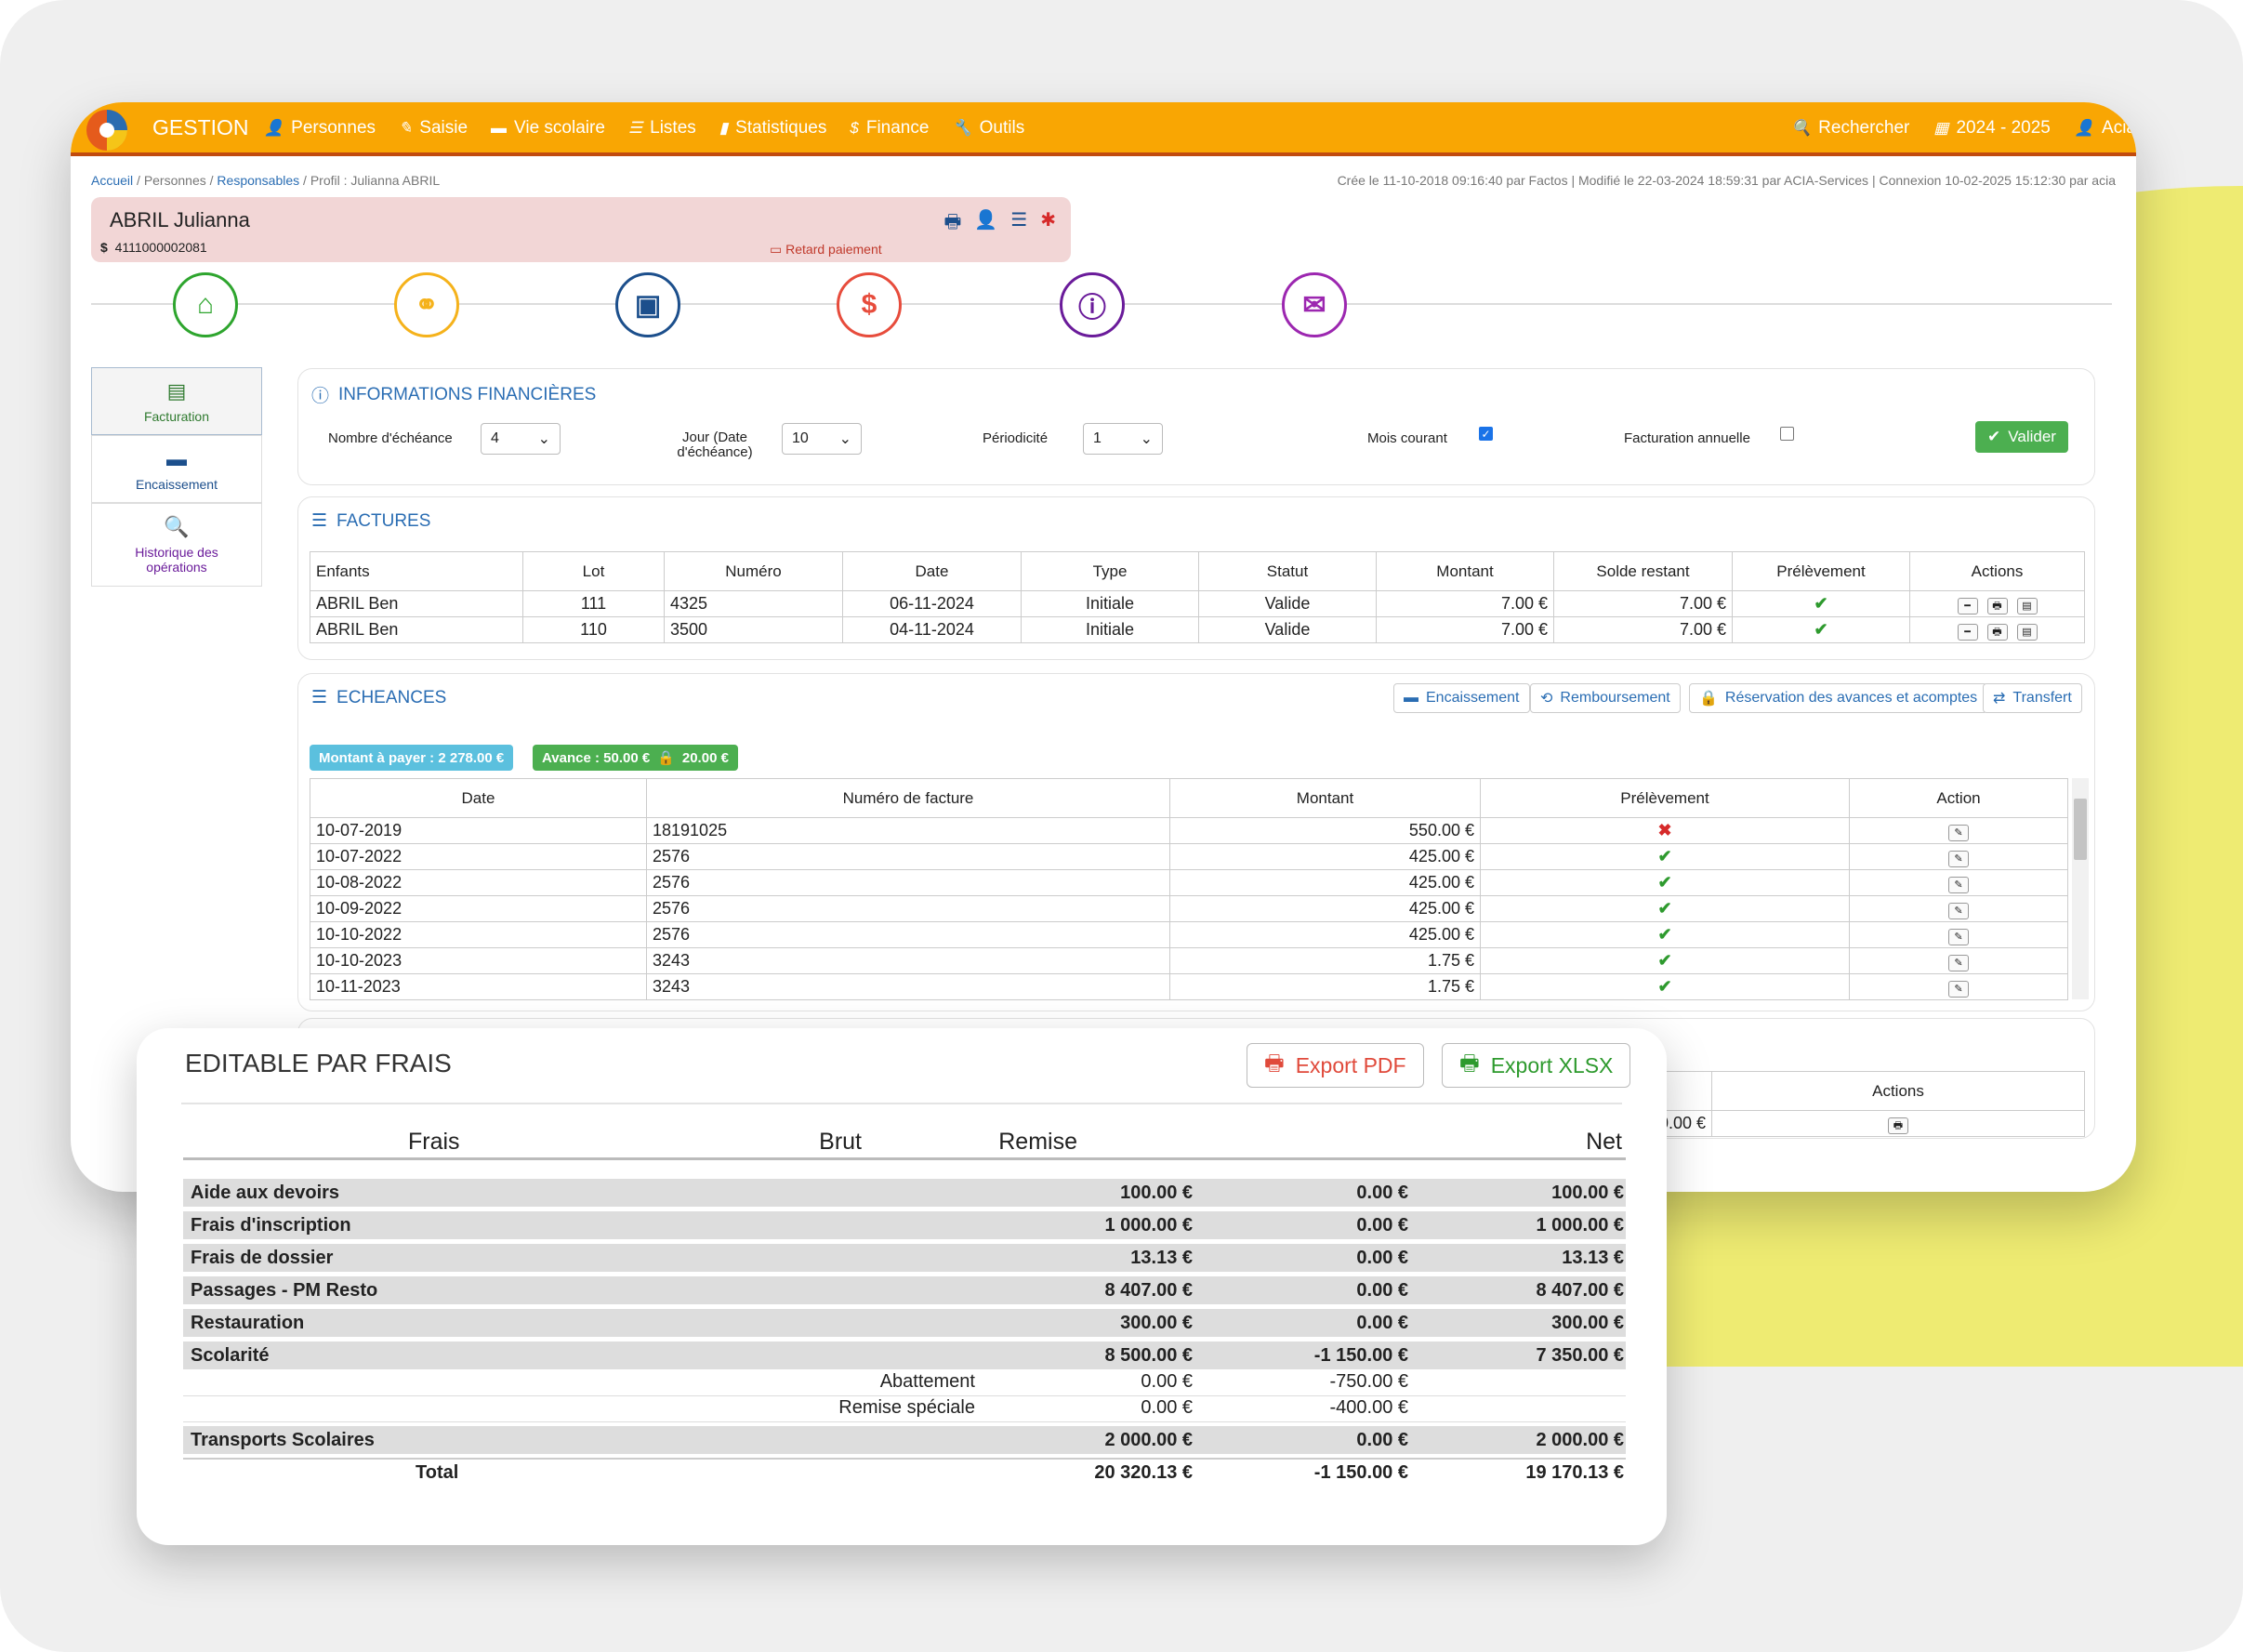 This screenshot has width=2243, height=1652. I want to click on briefcase-icon: ▣, so click(648, 305).